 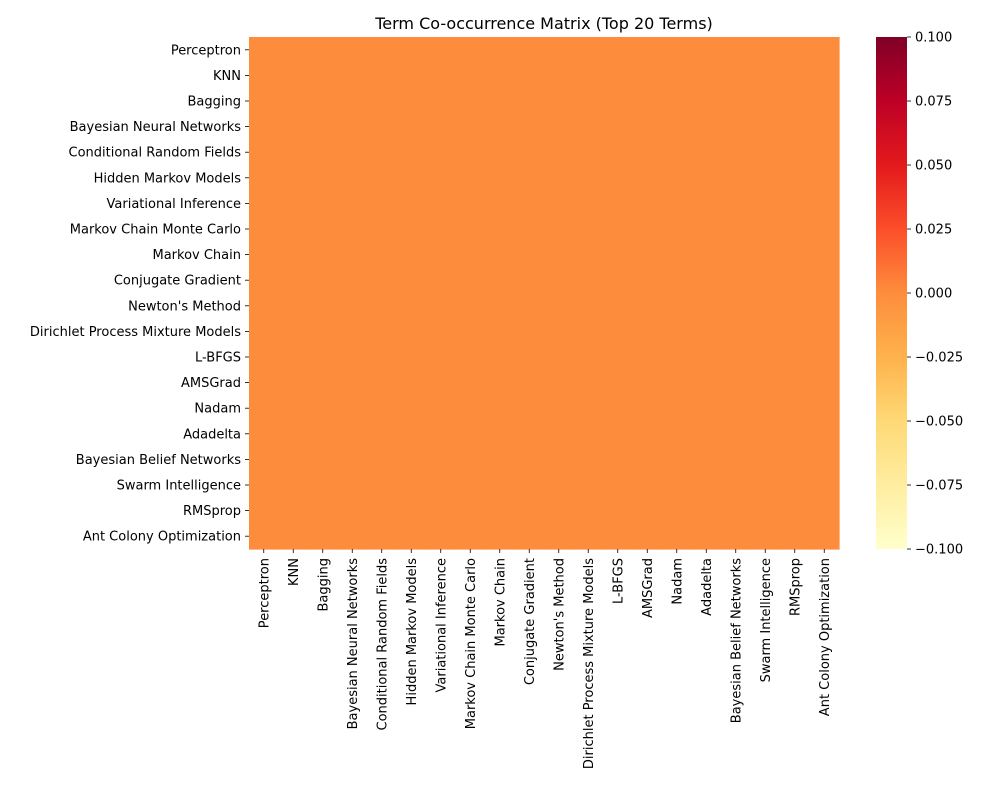 What do you see at coordinates (939, 550) in the screenshot?
I see `colorbar-tick-label: −0.100` at bounding box center [939, 550].